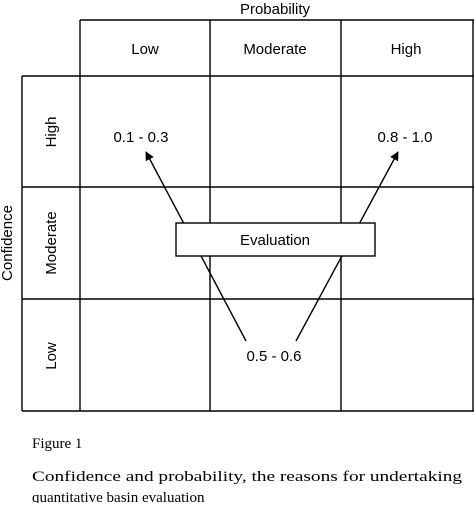 The width and height of the screenshot is (474, 508). What do you see at coordinates (145, 49) in the screenshot?
I see `column-header-low: Low` at bounding box center [145, 49].